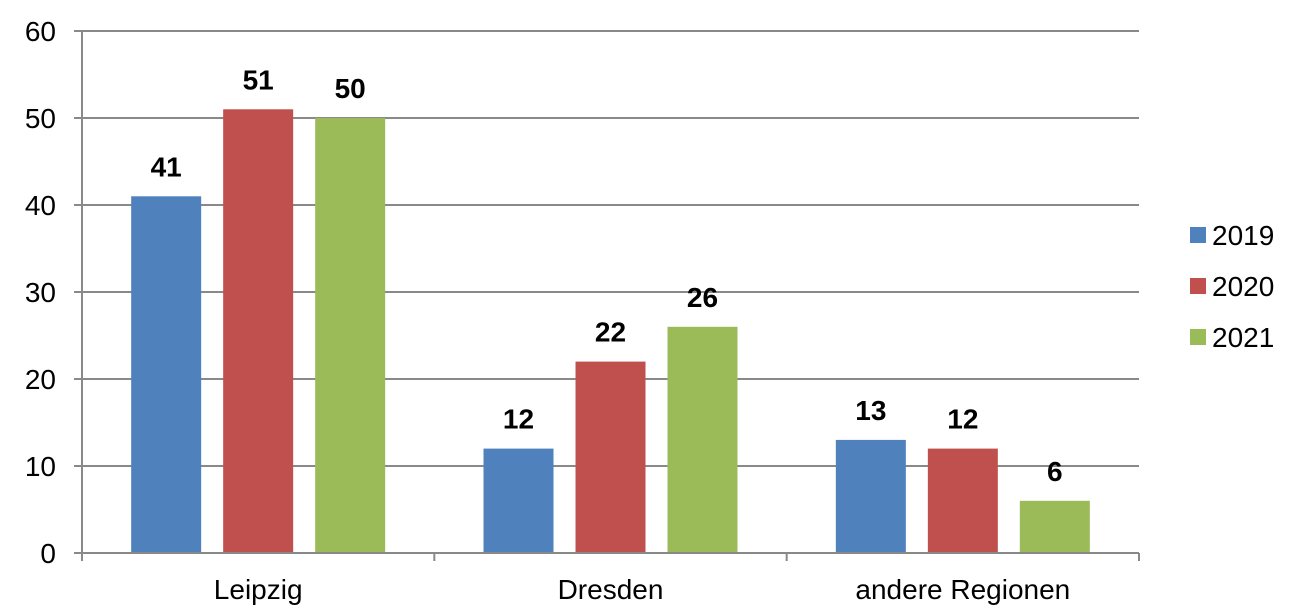 This screenshot has width=1297, height=610. I want to click on x-tick-label-1: Dresden, so click(611, 589).